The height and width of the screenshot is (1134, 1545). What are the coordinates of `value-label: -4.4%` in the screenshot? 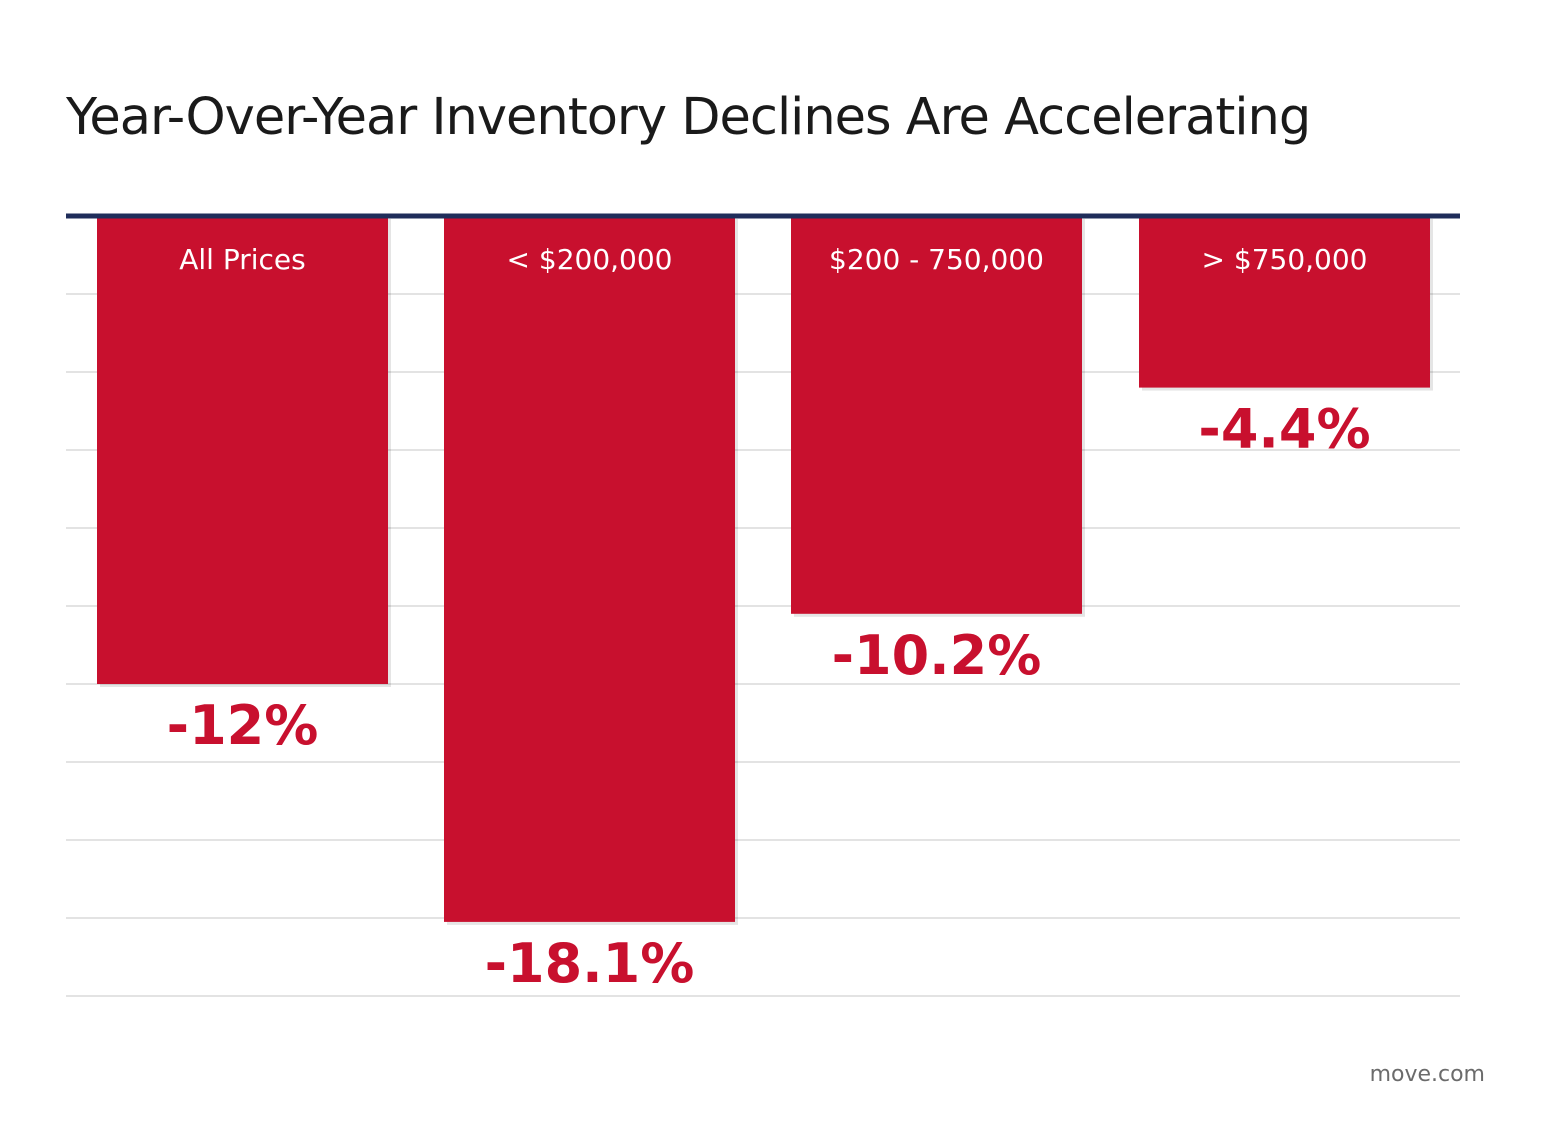 It's located at (1284, 429).